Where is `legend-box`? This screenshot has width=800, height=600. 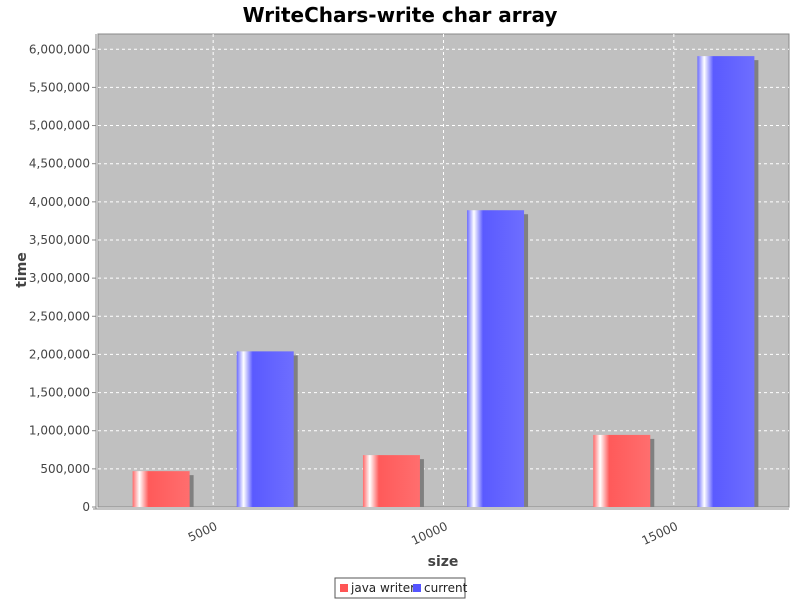
legend-box is located at coordinates (400, 588).